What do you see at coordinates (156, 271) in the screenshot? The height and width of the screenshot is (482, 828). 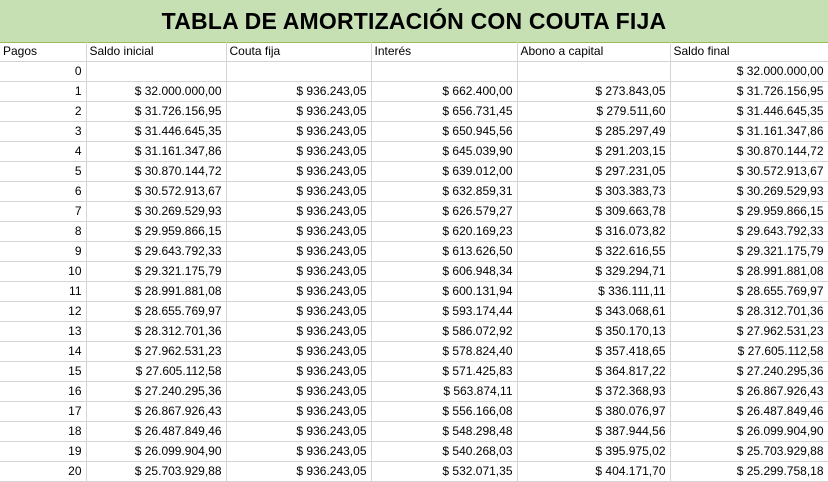 I see `cell-saldo-inicial: $ 29.321.175,79` at bounding box center [156, 271].